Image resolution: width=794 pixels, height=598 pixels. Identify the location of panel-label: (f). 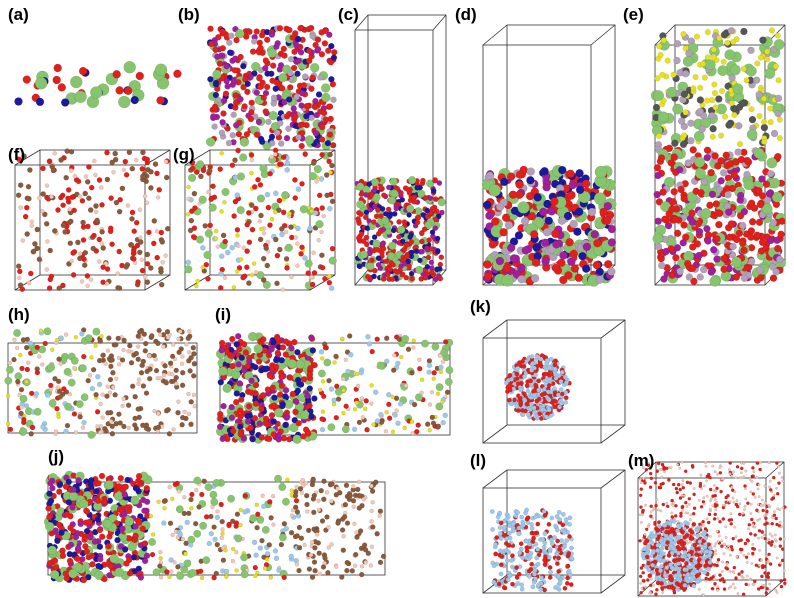
(16, 154).